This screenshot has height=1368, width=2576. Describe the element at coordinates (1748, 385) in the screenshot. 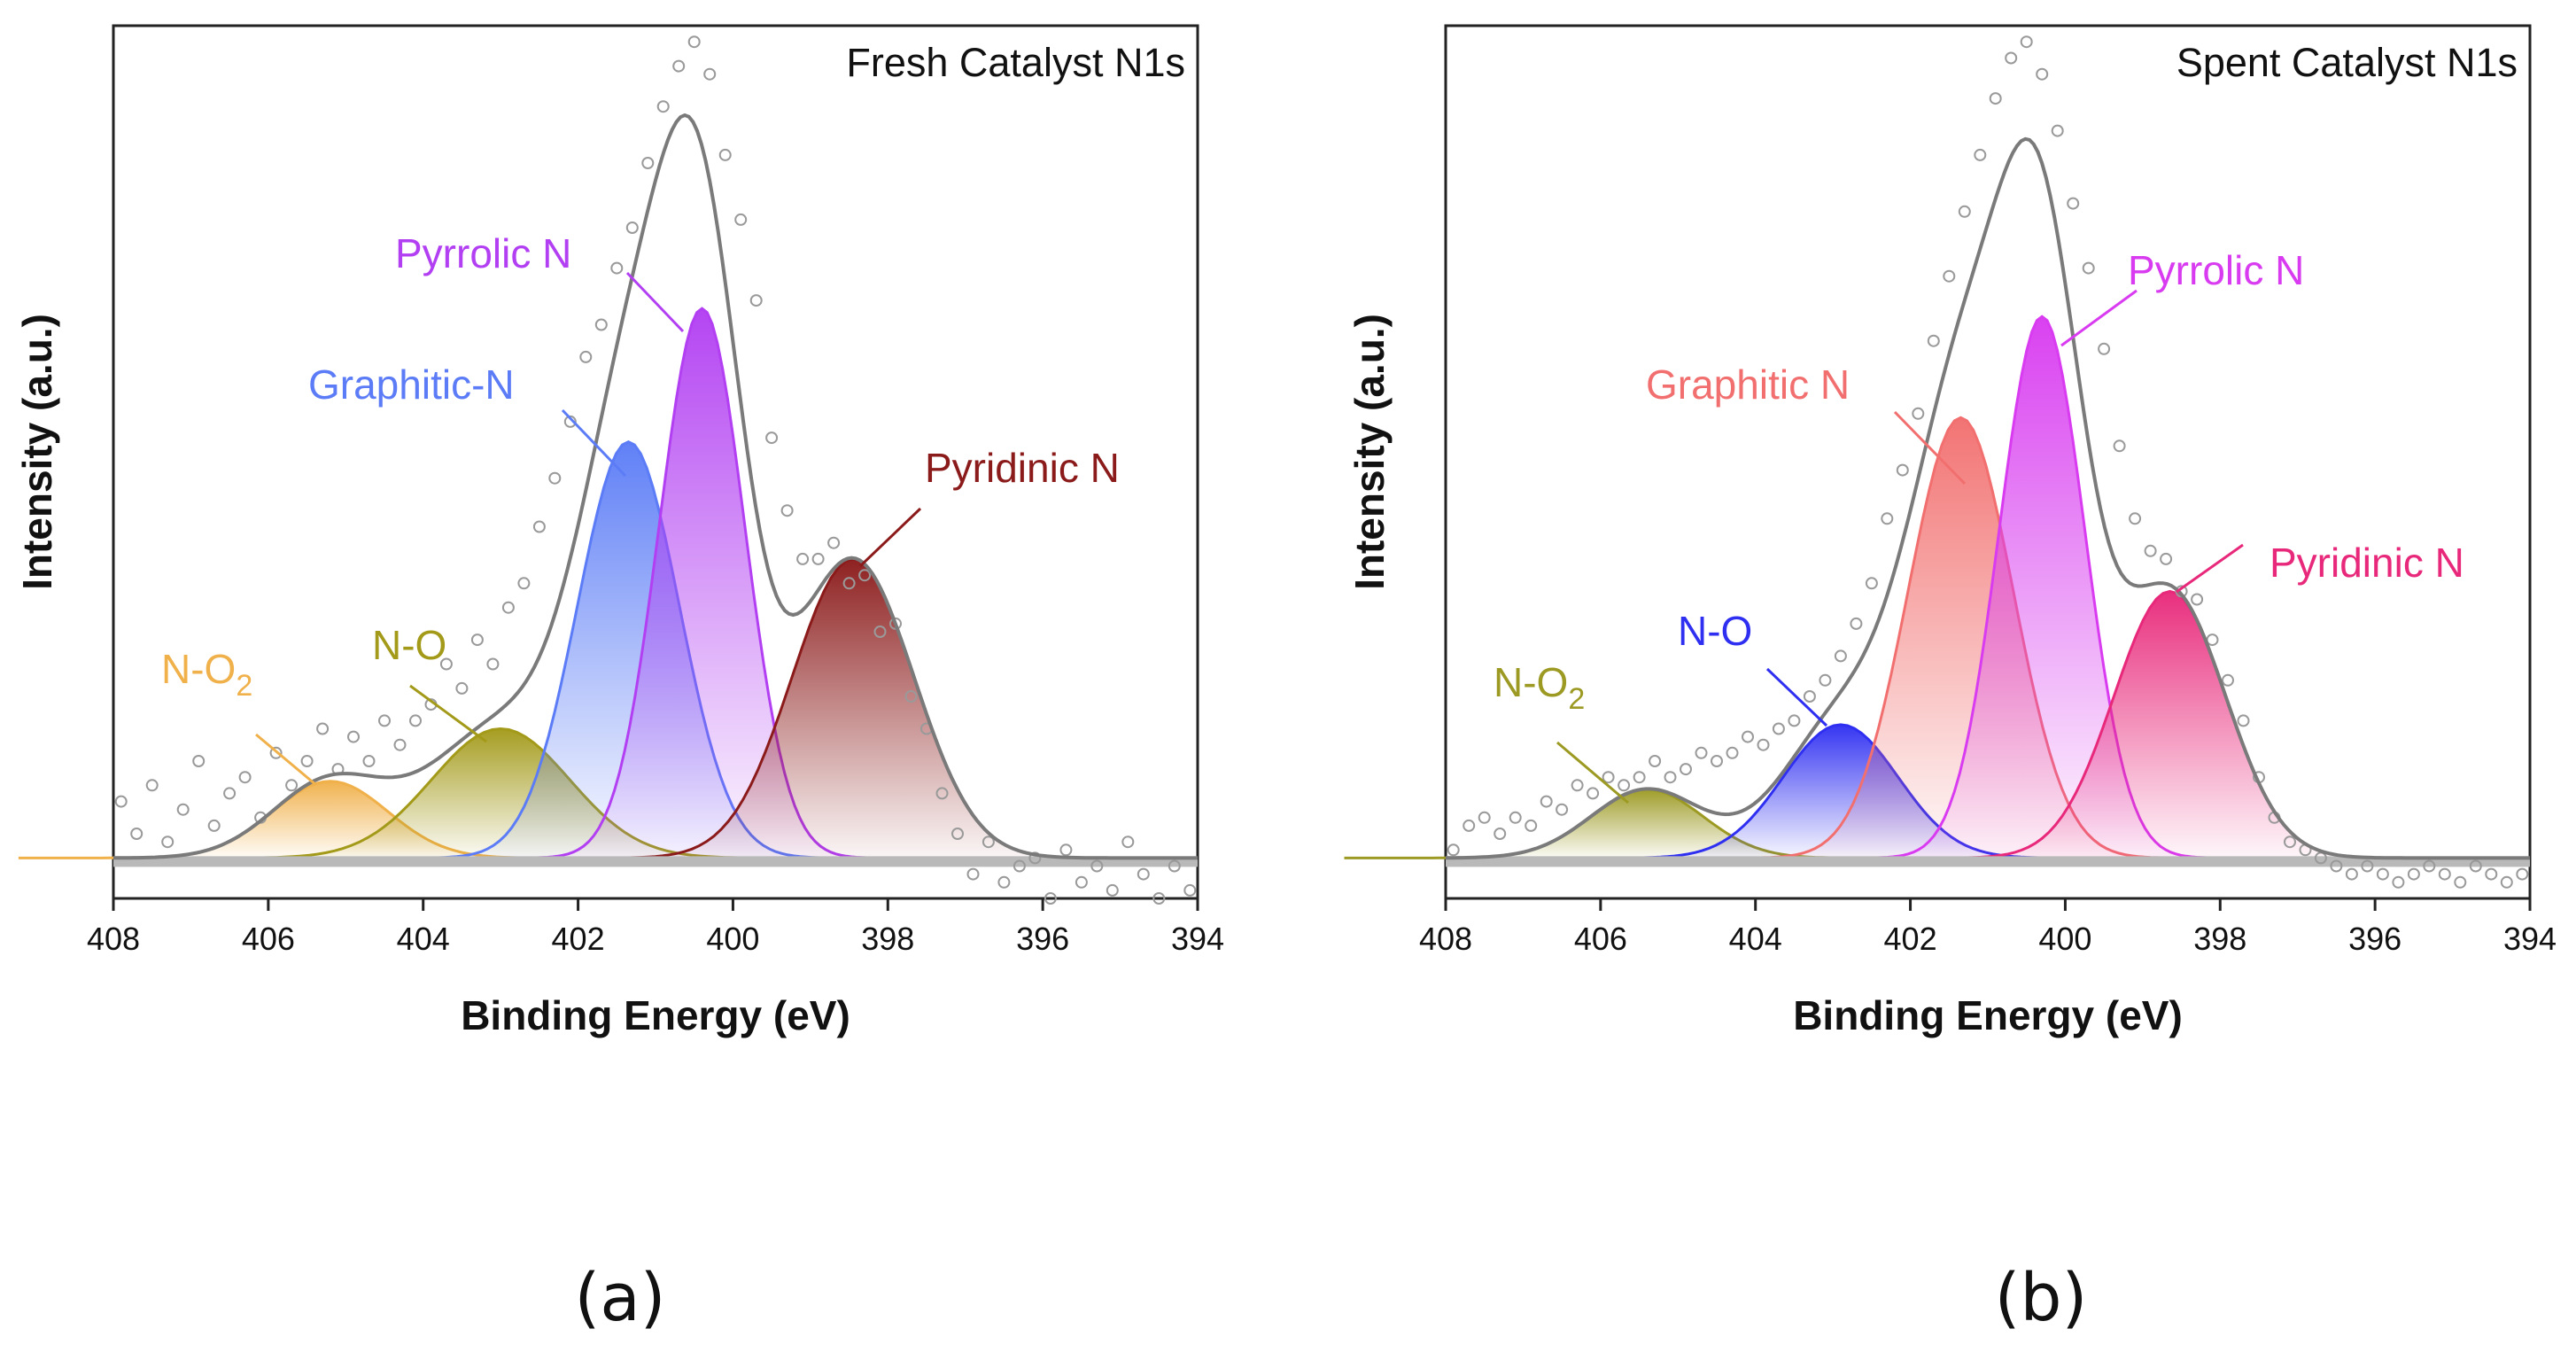

I see `peak-label-graphitic-n: Graphitic N` at that location.